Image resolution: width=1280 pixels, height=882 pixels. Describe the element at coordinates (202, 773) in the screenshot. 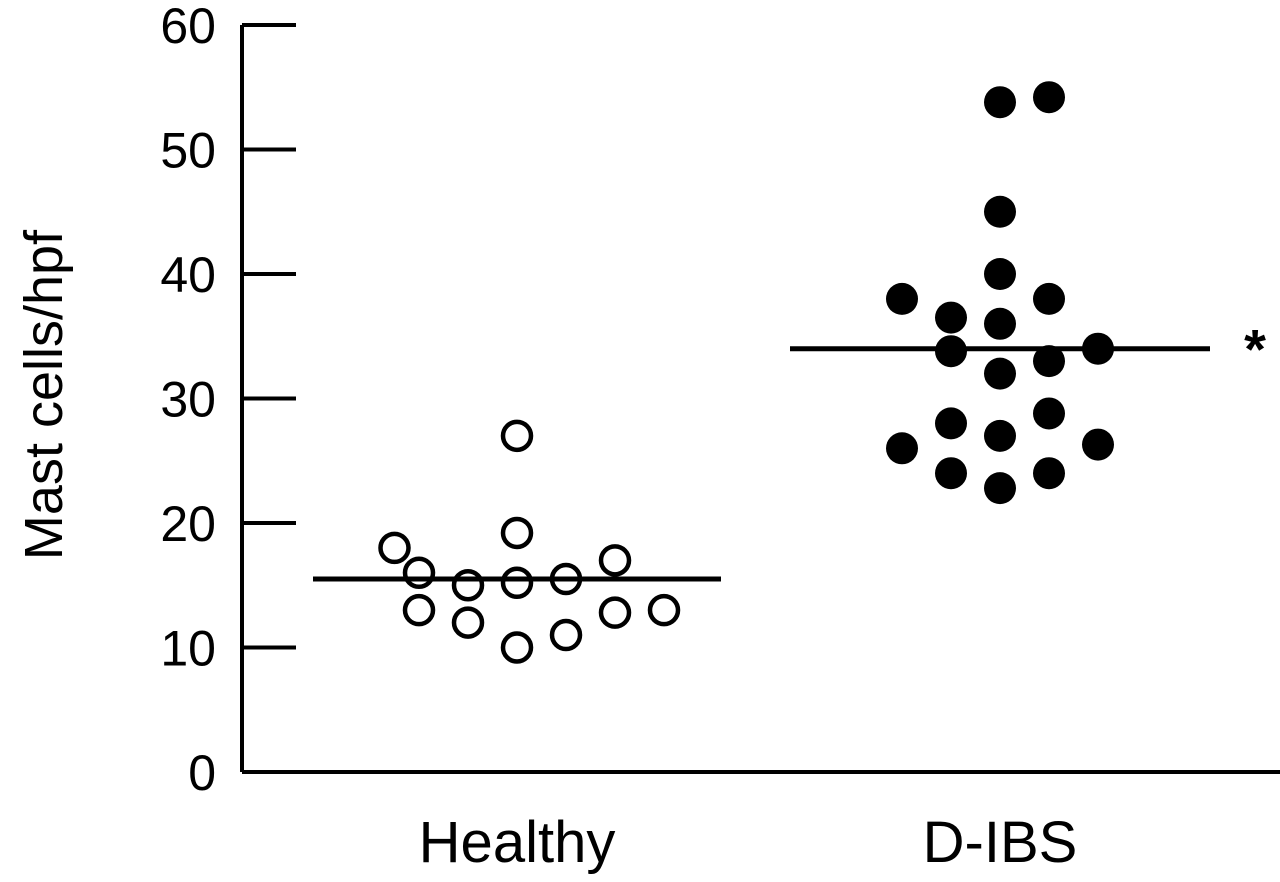

I see `y-tick-label: 0` at that location.